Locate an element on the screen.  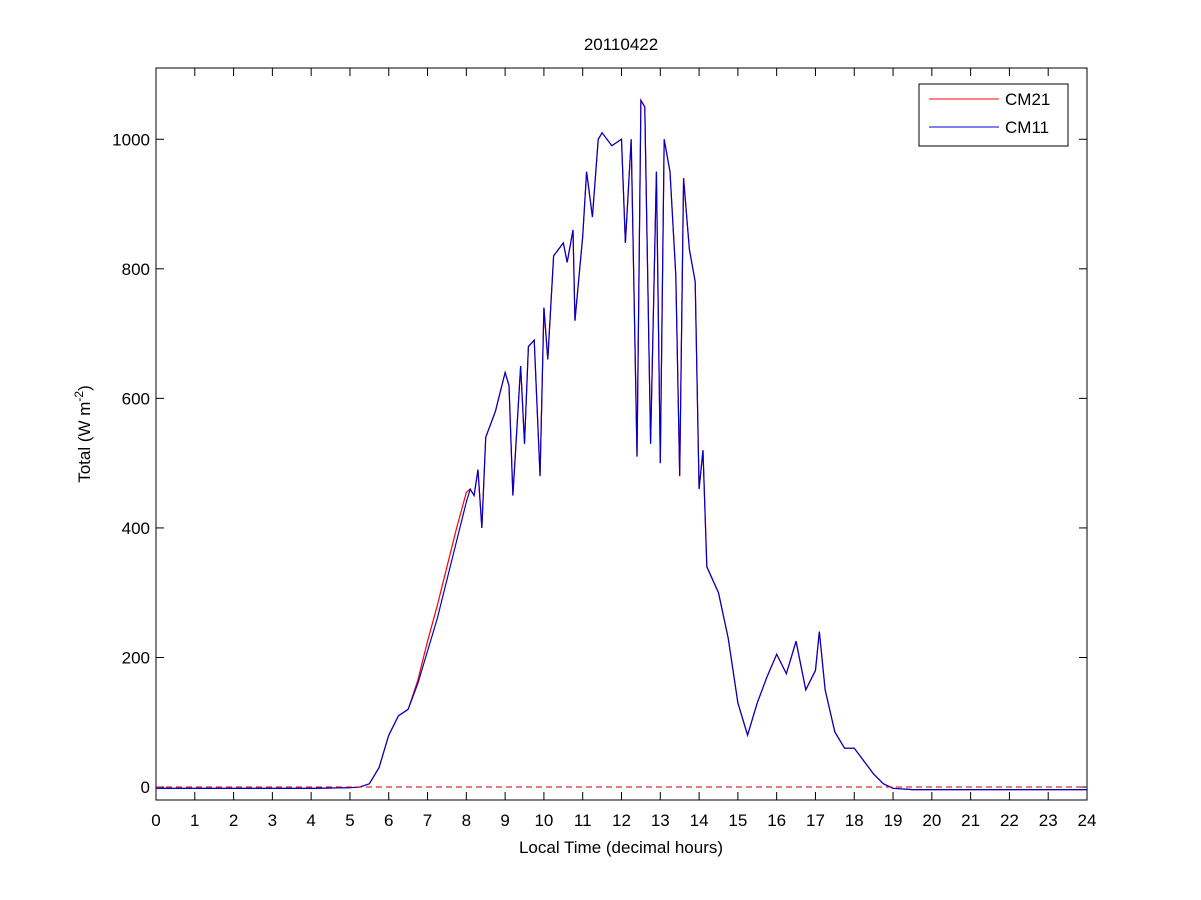
x-tick-label: 20 is located at coordinates (931, 820).